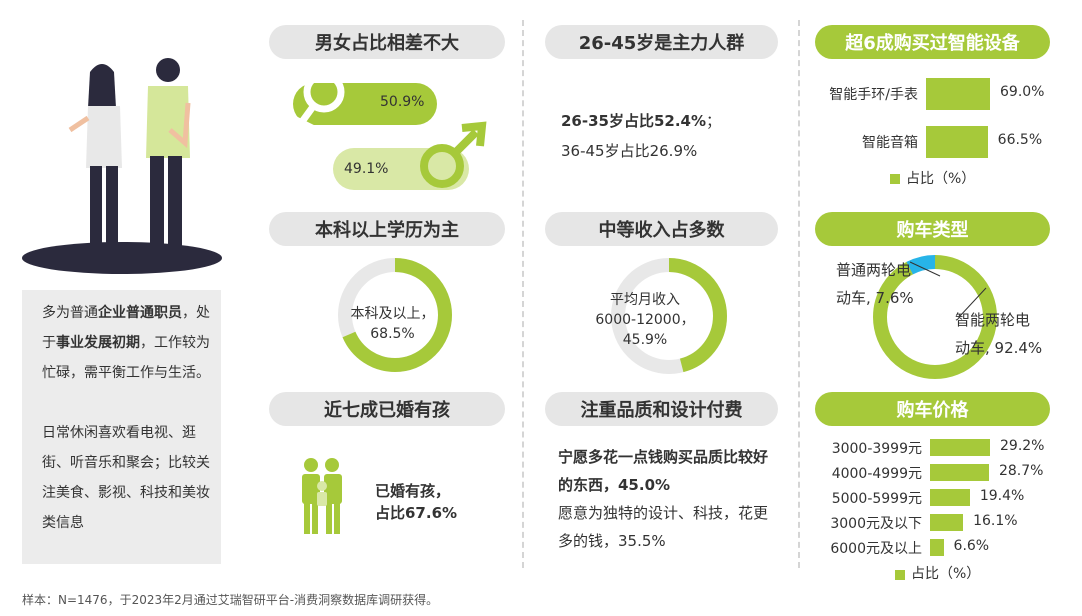 The image size is (1082, 616). I want to click on bar-value-label: 16.1%, so click(995, 520).